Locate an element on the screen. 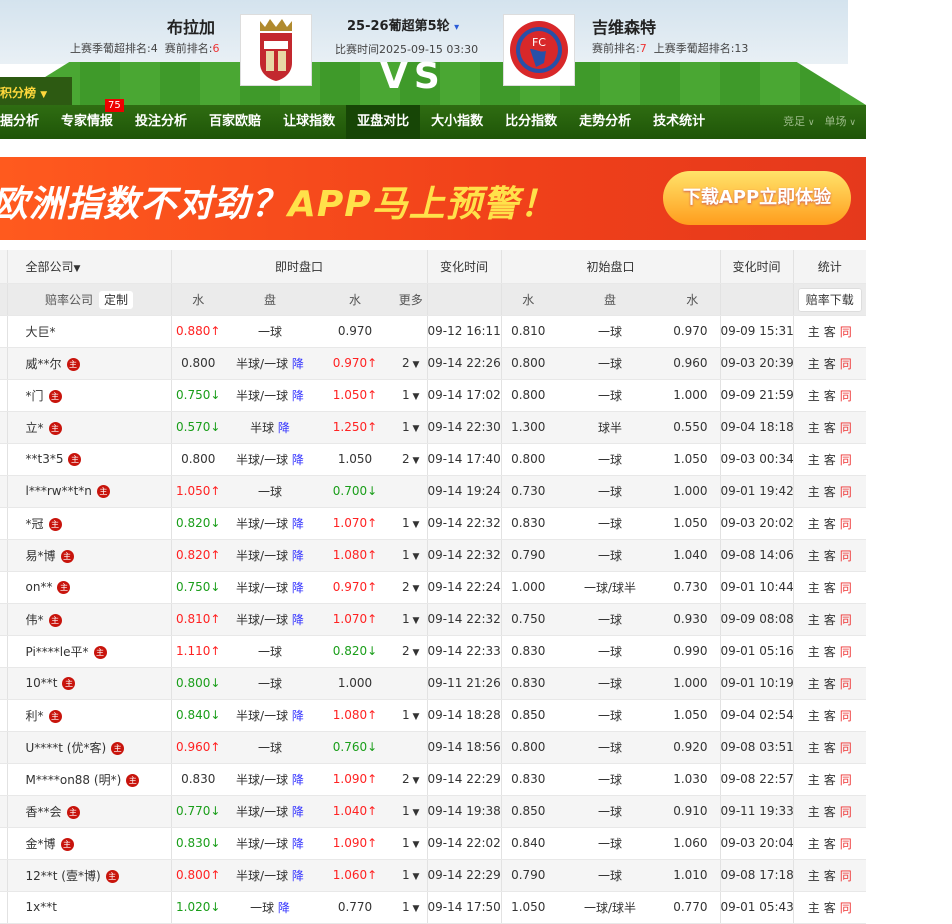 The height and width of the screenshot is (924, 952). live-home-water: 0.880↑ is located at coordinates (197, 331).